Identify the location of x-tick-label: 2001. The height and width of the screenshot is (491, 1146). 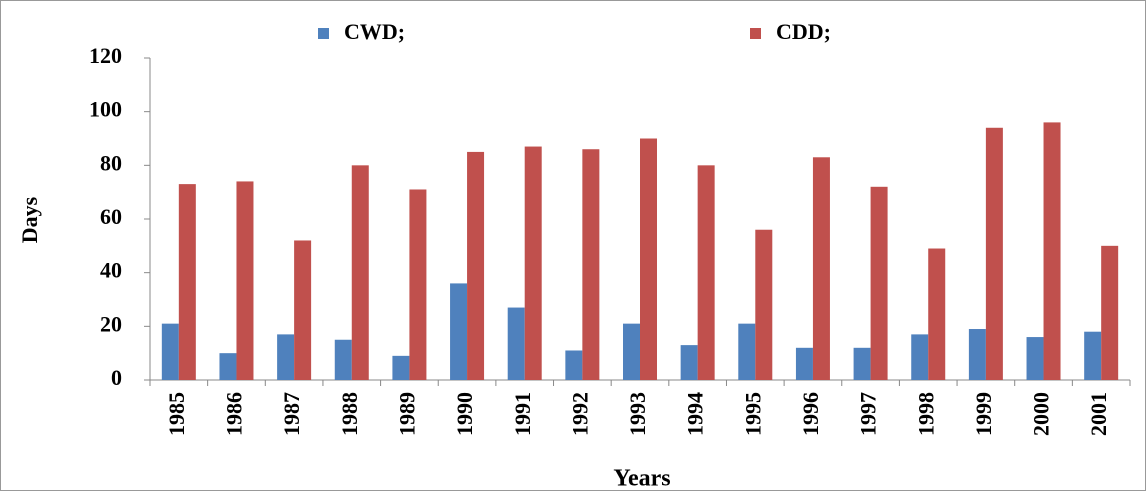
(1098, 414).